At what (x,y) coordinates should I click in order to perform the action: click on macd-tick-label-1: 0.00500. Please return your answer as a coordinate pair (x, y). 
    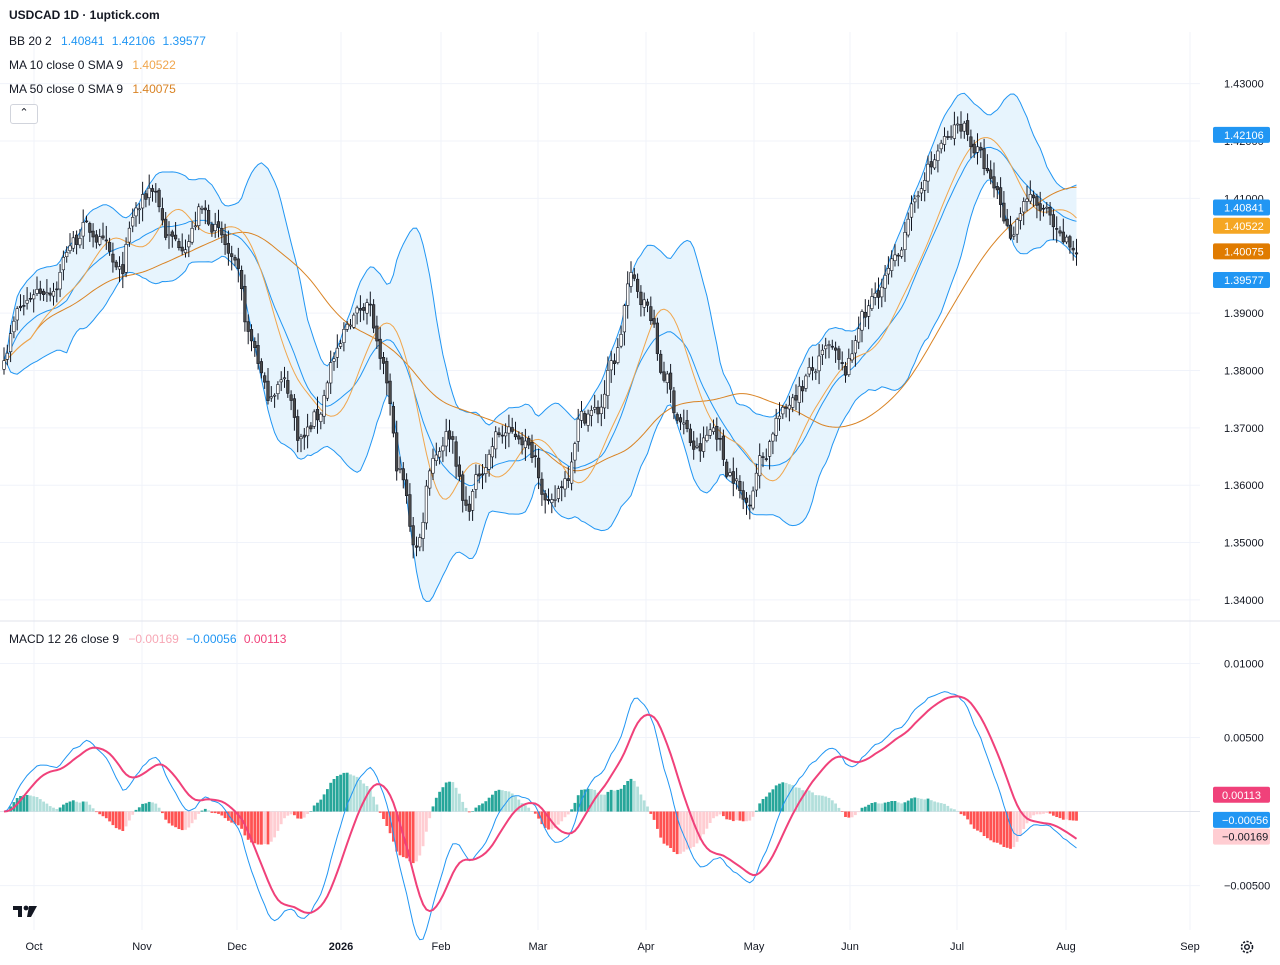
    Looking at the image, I should click on (1244, 739).